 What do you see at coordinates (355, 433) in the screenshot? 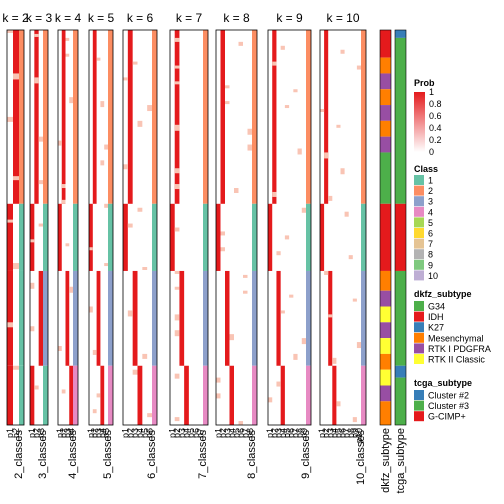
I see `column-label: p9` at bounding box center [355, 433].